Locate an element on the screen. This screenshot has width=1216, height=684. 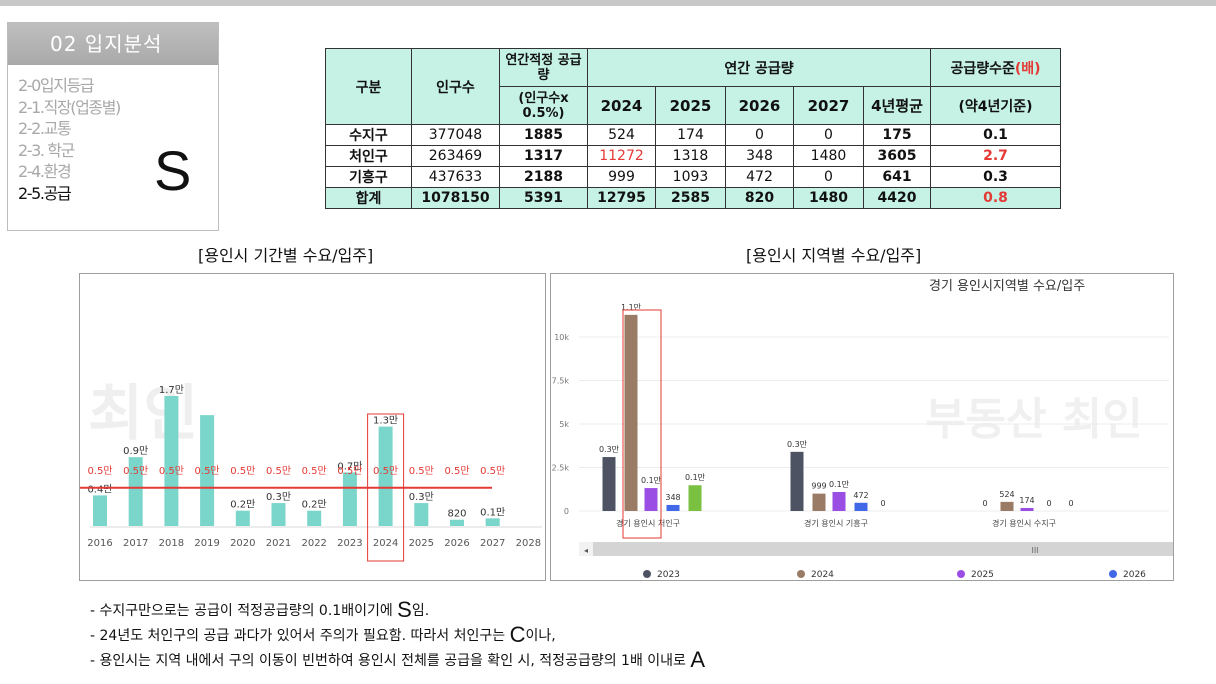
header-proper-supply: 연간적정 공급량 is located at coordinates (543, 67).